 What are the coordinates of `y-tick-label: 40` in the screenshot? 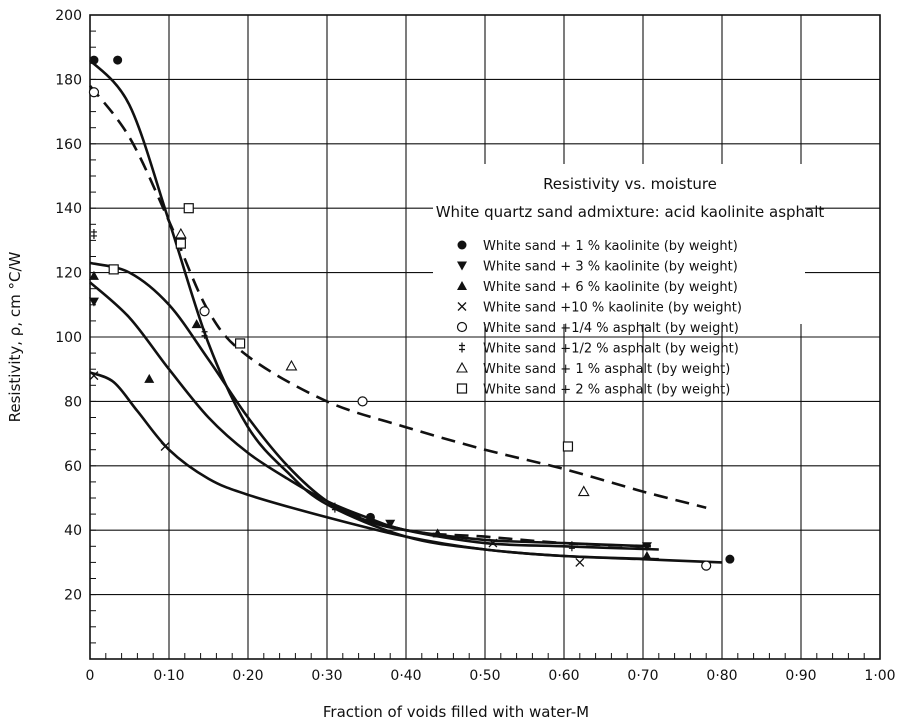 It's located at (73, 531).